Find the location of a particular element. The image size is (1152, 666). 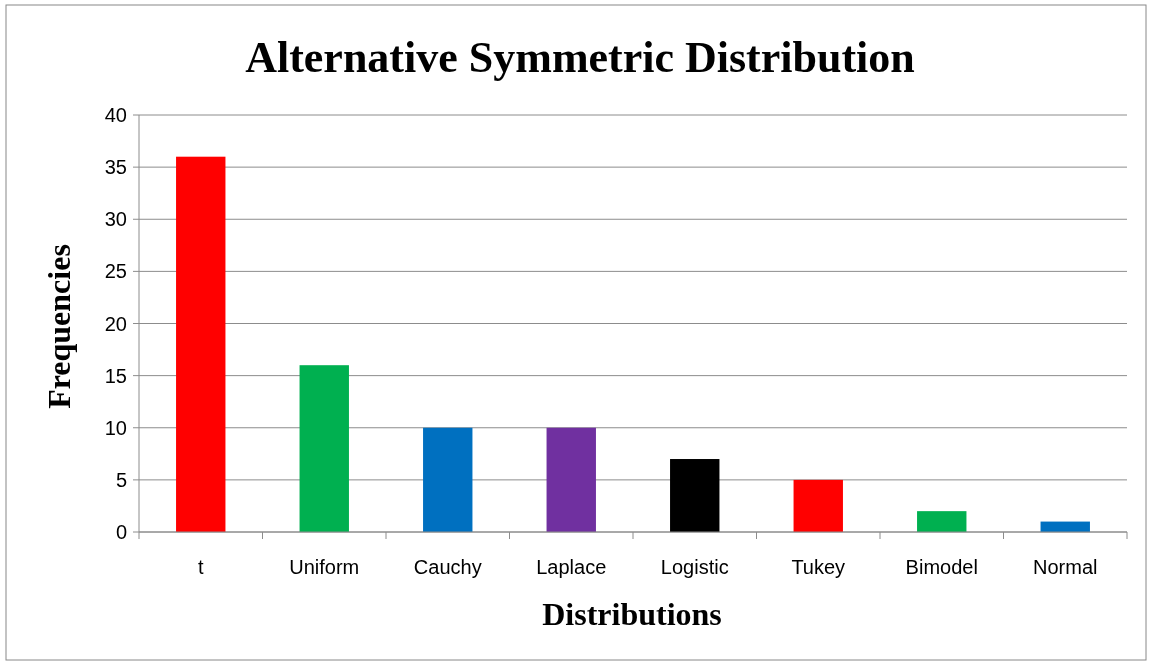

x-tick-label: Logistic is located at coordinates (694, 567).